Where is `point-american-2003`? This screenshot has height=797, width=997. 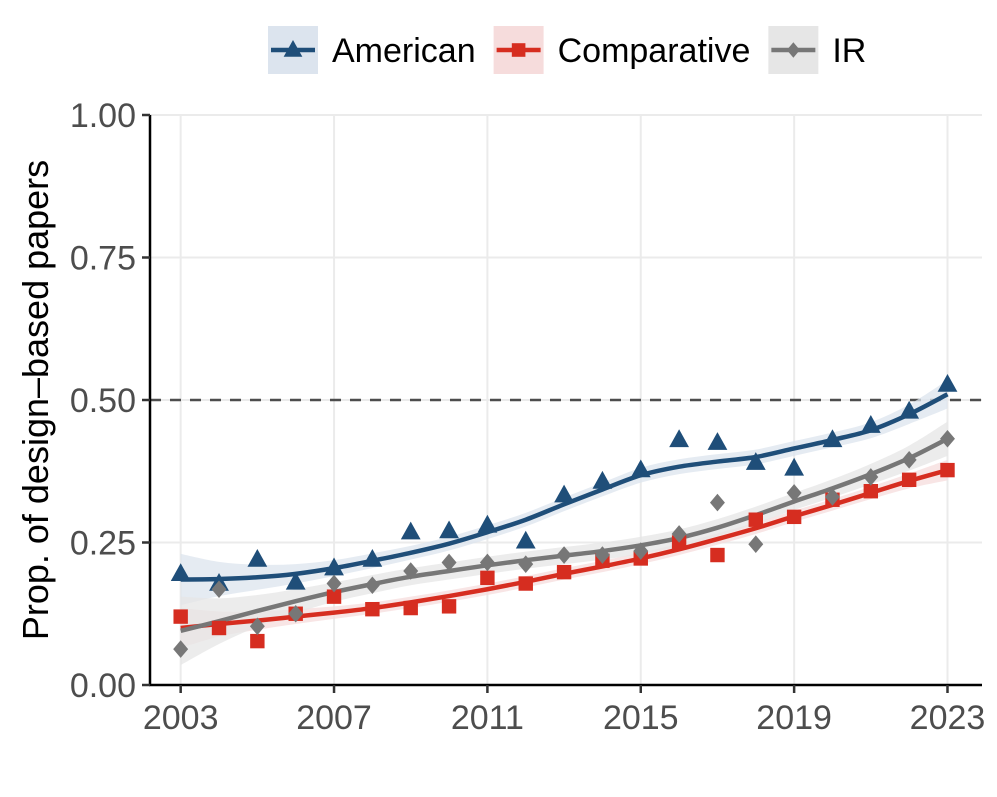 point-american-2003 is located at coordinates (180, 572).